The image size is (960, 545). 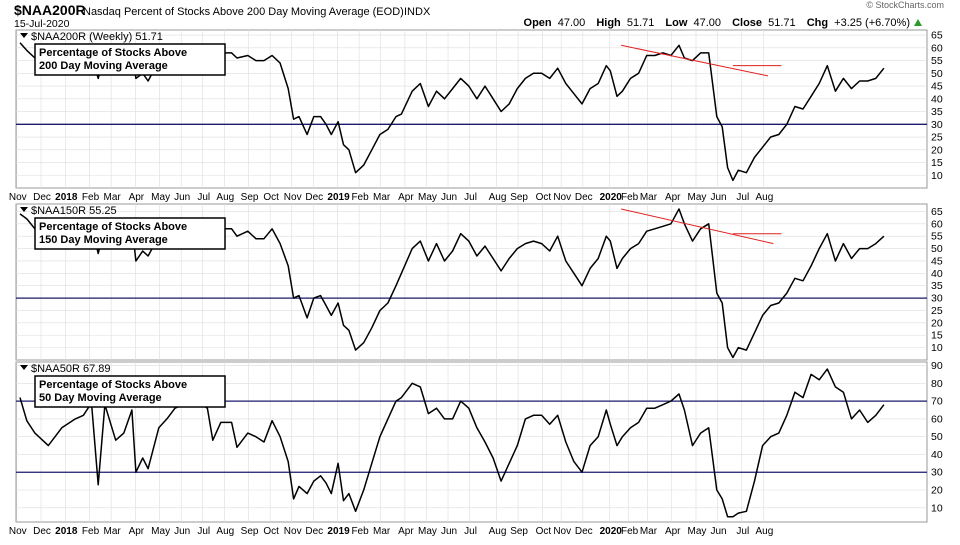 I want to click on panel-legend: $NAA150R 55.25, so click(x=68, y=211).